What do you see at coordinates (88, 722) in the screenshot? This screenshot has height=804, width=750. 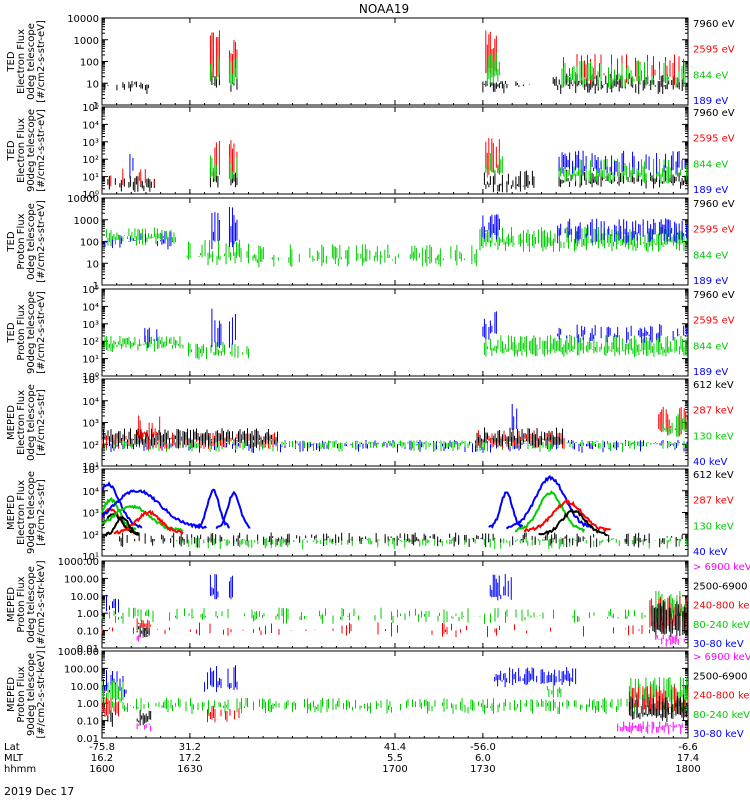 I see `y-tick-label: 0.10` at bounding box center [88, 722].